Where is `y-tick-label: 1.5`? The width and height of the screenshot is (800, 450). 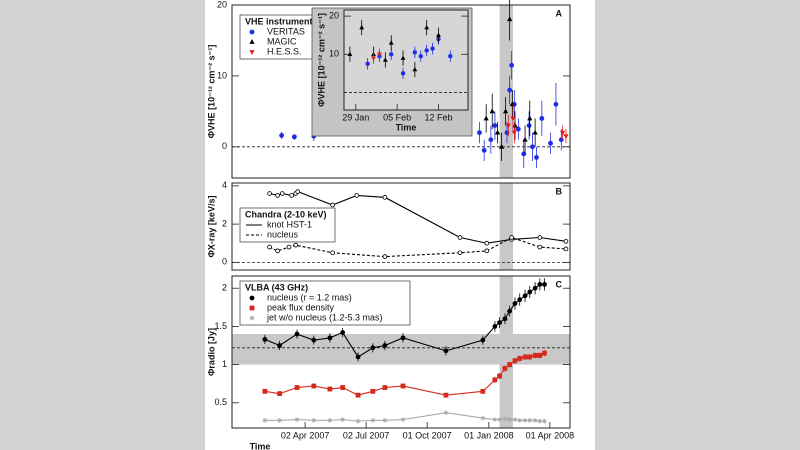 y-tick-label: 1.5 is located at coordinates (220, 326).